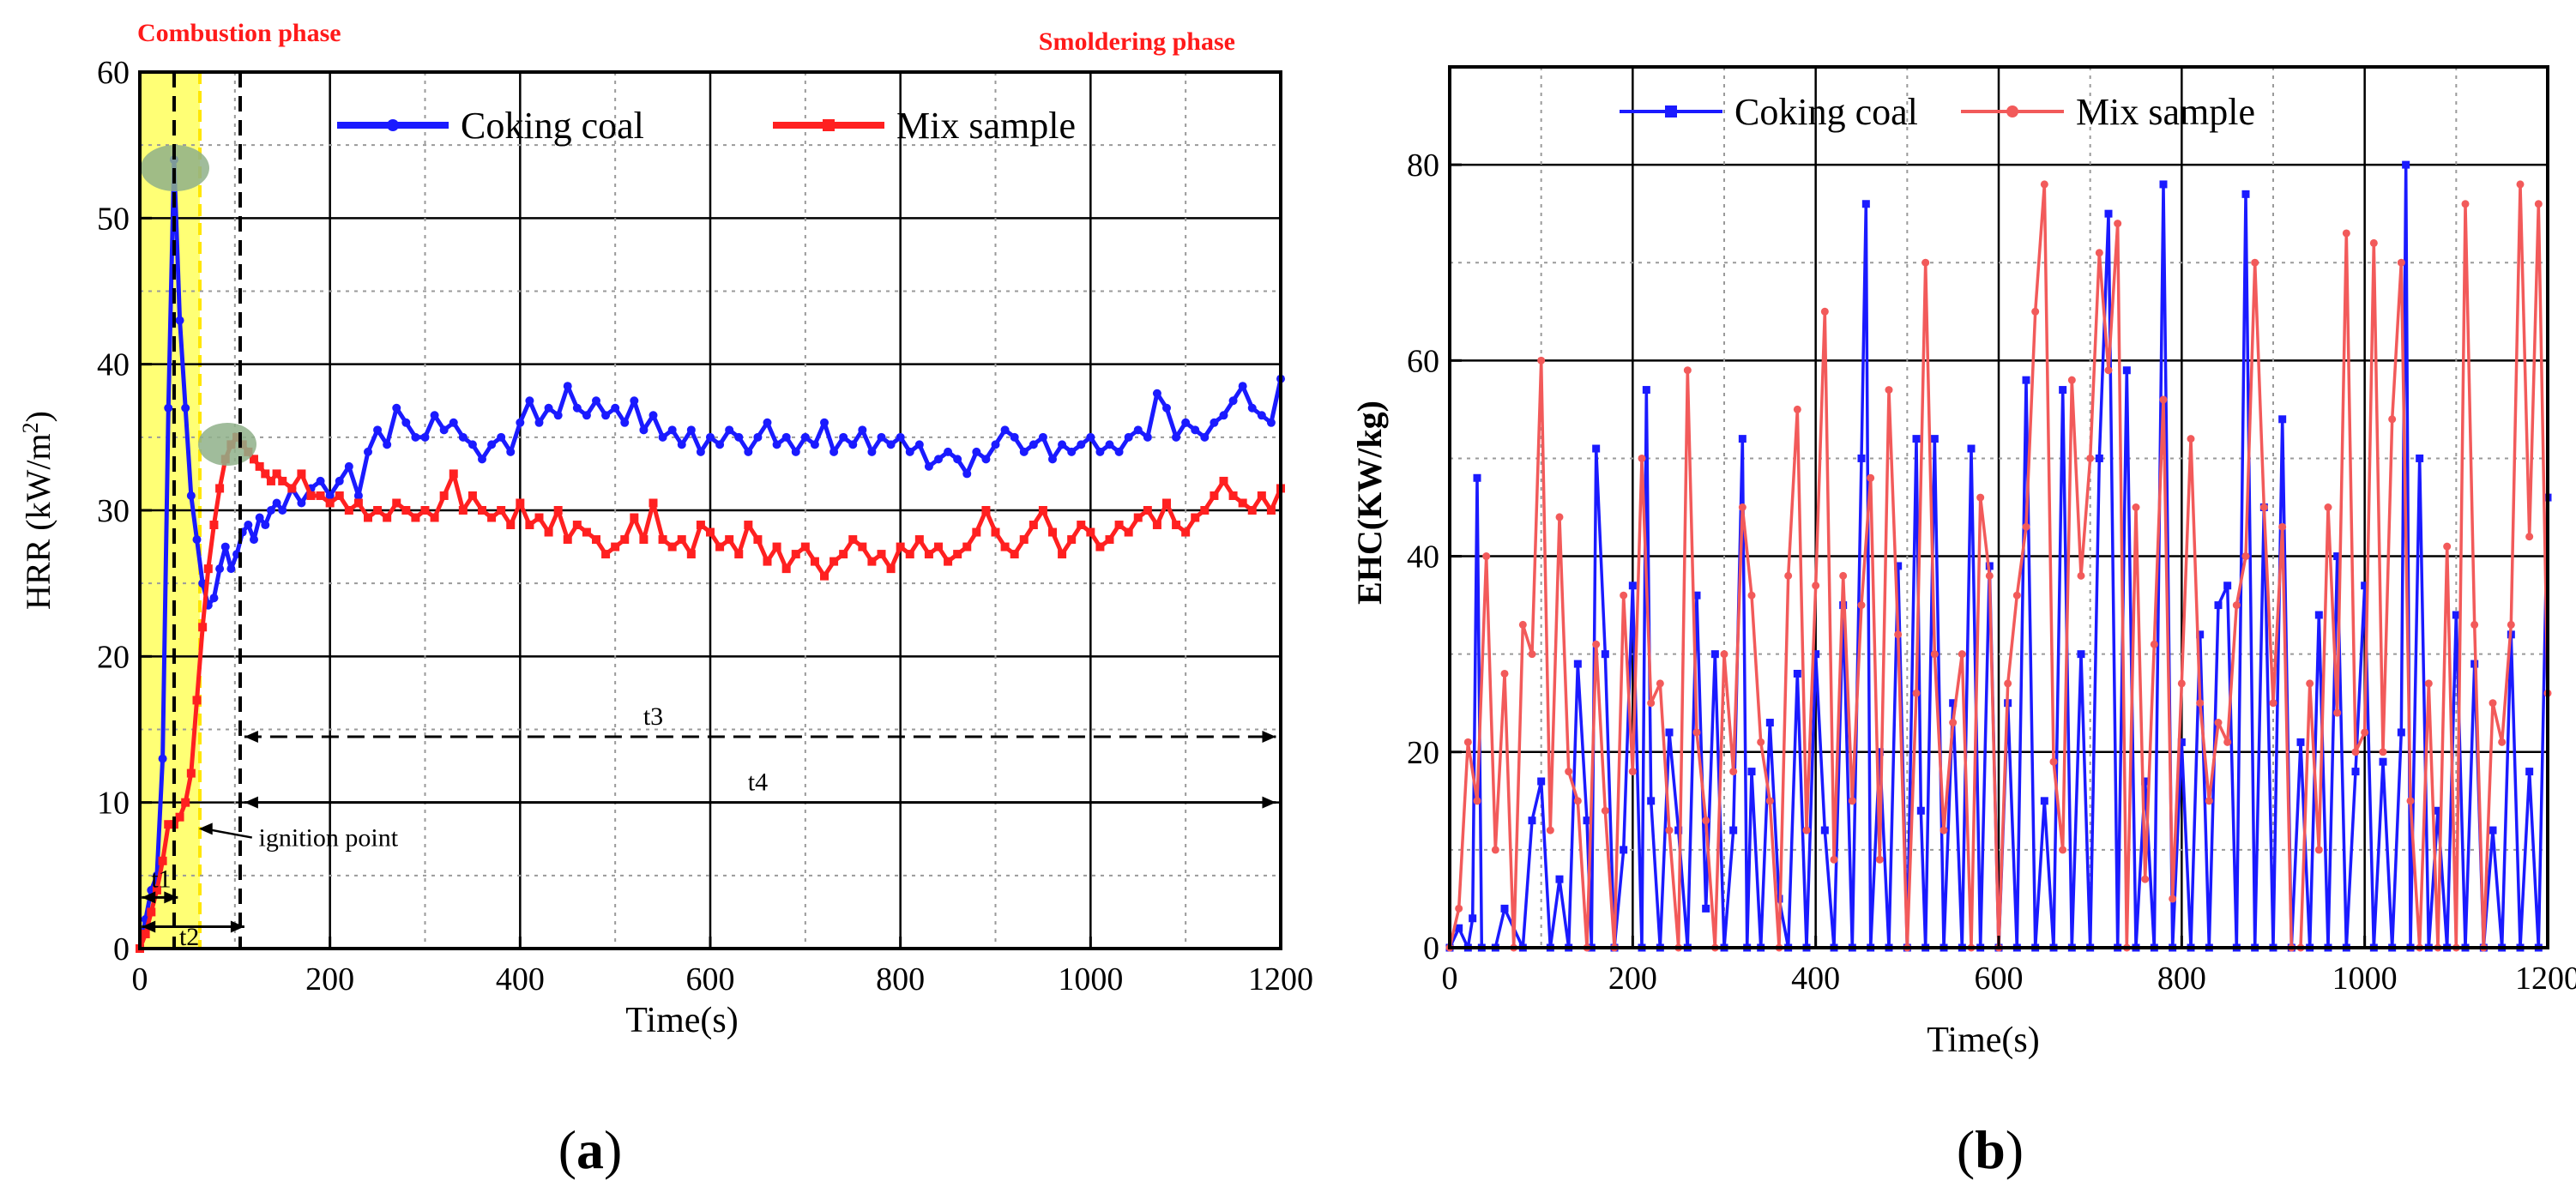 The width and height of the screenshot is (2576, 1193). I want to click on t3-arrow-head-right, so click(1269, 737).